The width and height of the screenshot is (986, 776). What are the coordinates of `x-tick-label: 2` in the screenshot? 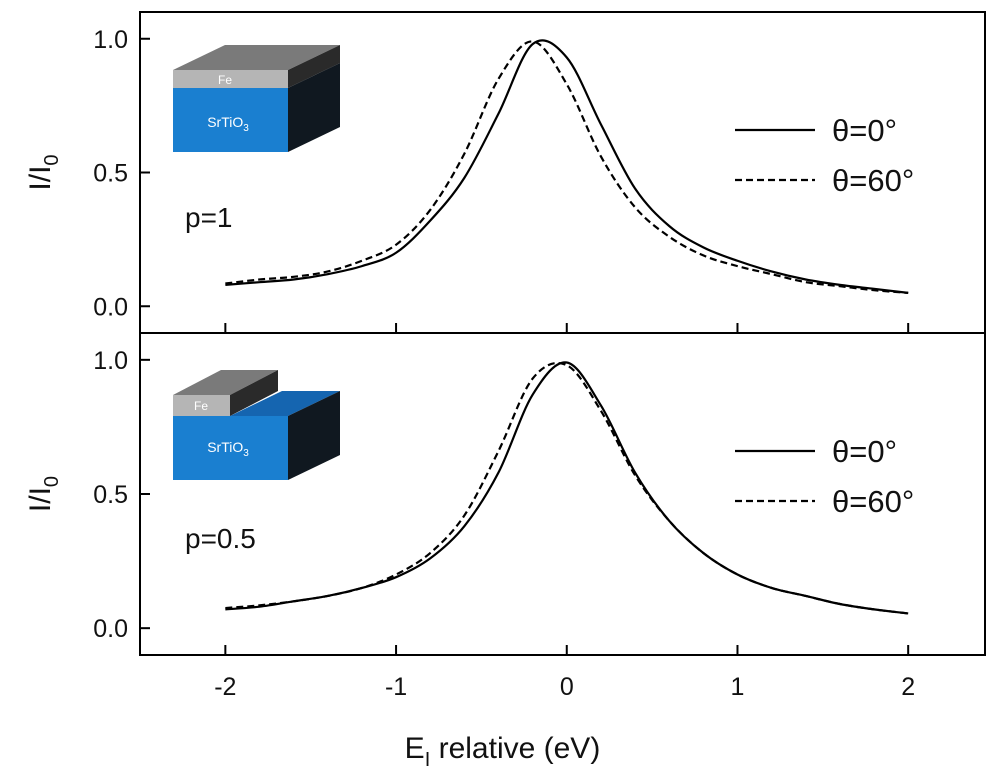 It's located at (908, 687).